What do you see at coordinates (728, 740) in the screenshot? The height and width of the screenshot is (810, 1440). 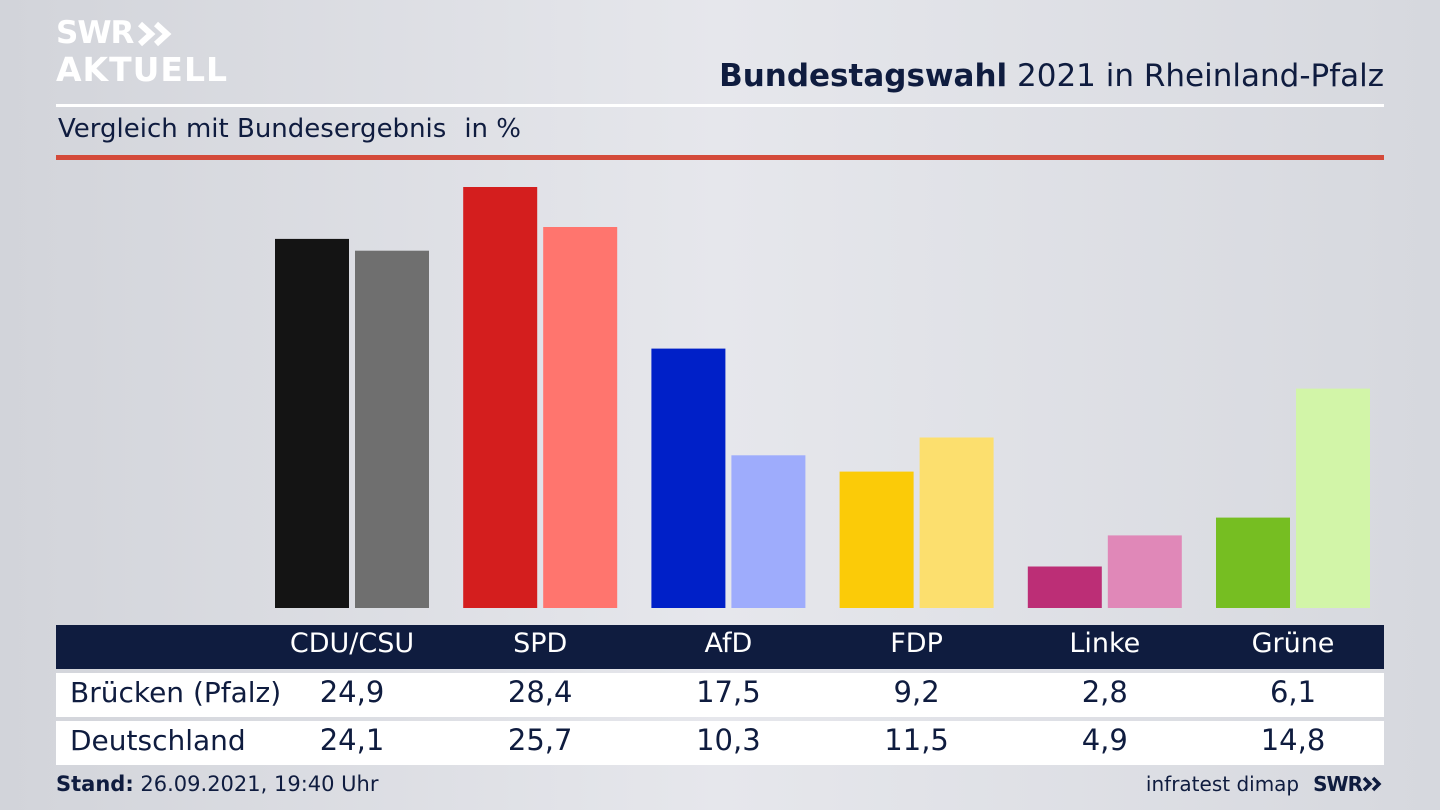 I see `value-national: 10,3` at bounding box center [728, 740].